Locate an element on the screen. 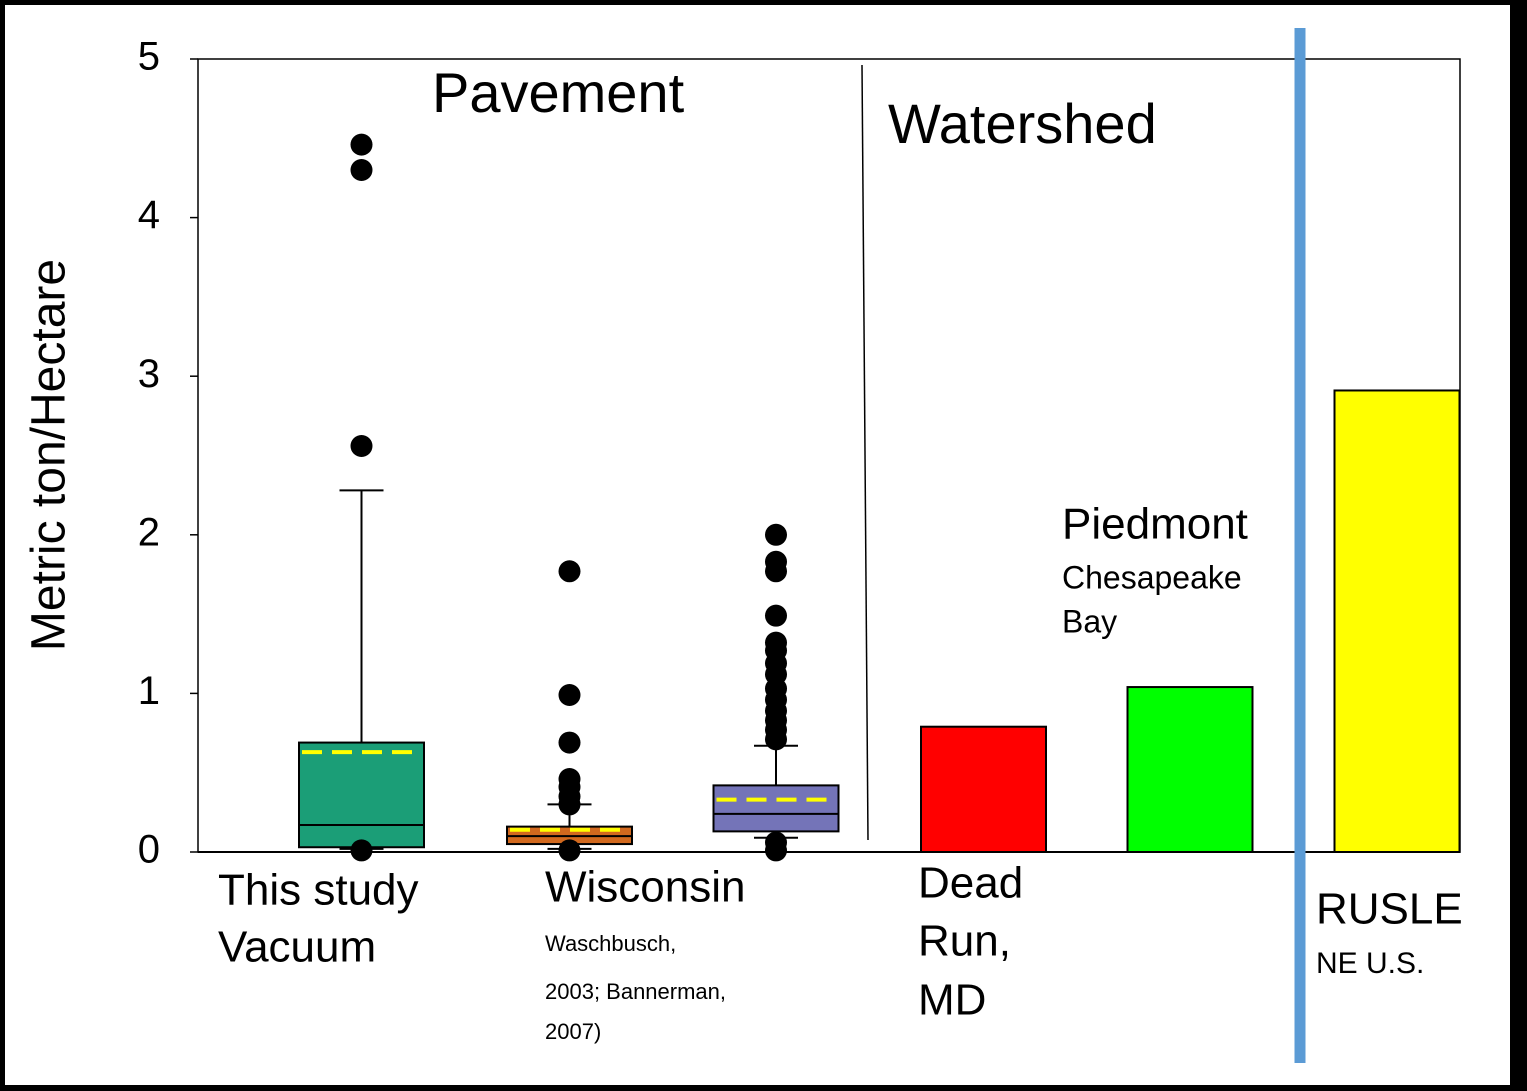 This screenshot has width=1527, height=1091. category-label: This study is located at coordinates (318, 890).